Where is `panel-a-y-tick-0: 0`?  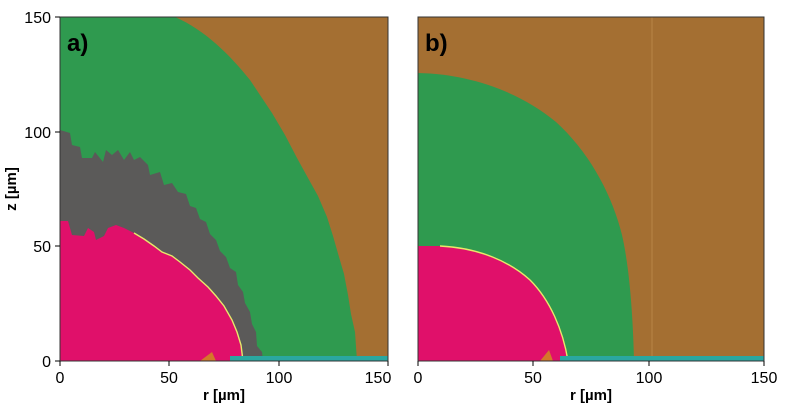 panel-a-y-tick-0: 0 is located at coordinates (46, 362).